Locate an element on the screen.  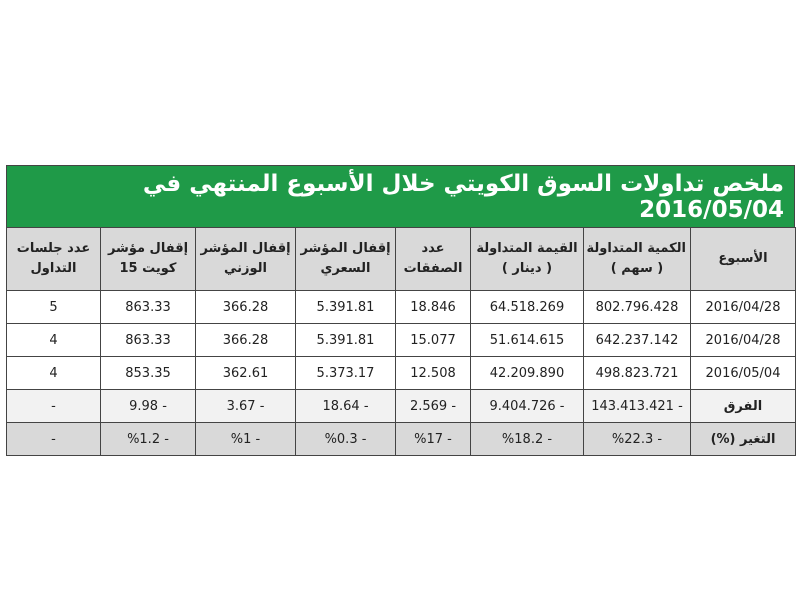
data-cell: - 2.569 is located at coordinates (433, 406).